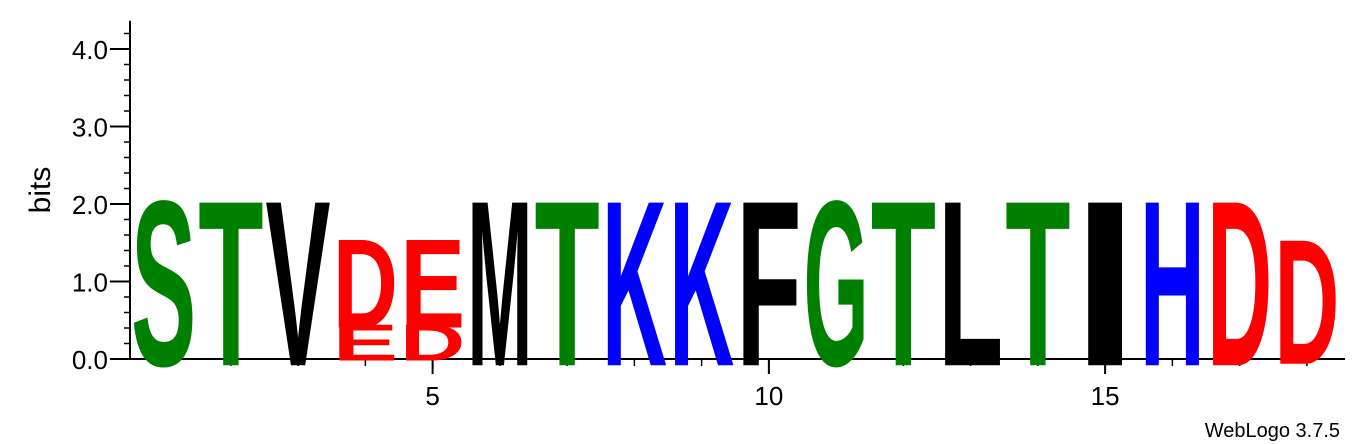  What do you see at coordinates (298, 284) in the screenshot?
I see `logo-letter-V-pos-3: V` at bounding box center [298, 284].